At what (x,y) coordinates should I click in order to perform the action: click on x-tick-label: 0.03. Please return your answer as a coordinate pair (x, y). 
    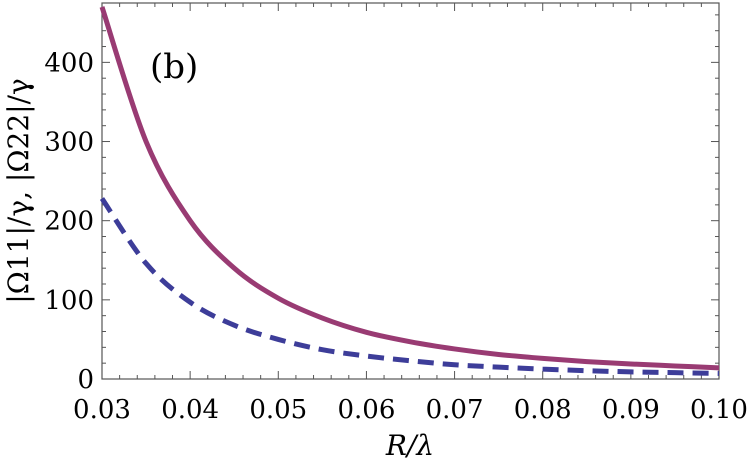
    Looking at the image, I should click on (102, 410).